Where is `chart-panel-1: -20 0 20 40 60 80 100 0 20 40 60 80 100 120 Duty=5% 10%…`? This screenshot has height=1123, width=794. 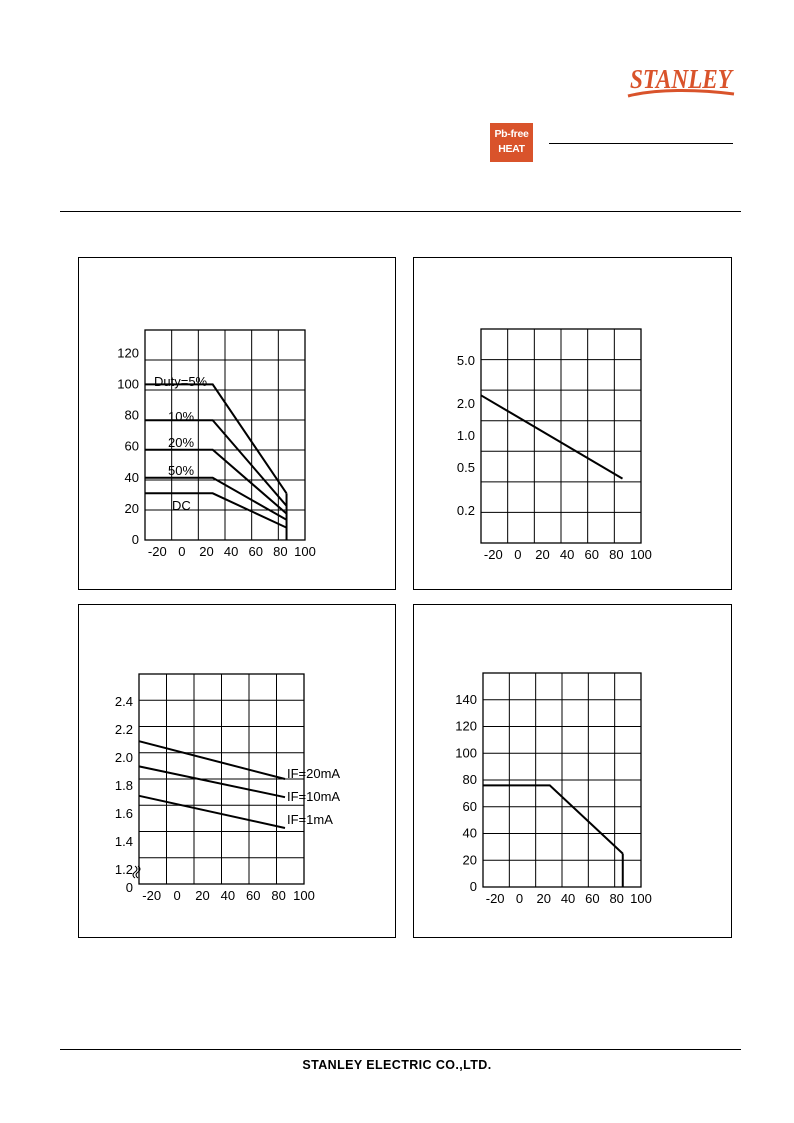
chart-panel-1: -20 0 20 40 60 80 100 0 20 40 60 80 100 120 Duty=5% 10%… is located at coordinates (237, 423).